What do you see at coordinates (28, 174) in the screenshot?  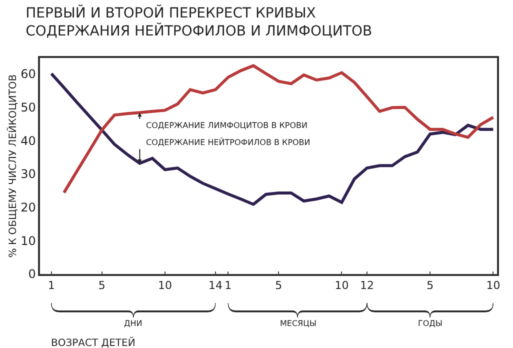 I see `y-tick-label: 30` at bounding box center [28, 174].